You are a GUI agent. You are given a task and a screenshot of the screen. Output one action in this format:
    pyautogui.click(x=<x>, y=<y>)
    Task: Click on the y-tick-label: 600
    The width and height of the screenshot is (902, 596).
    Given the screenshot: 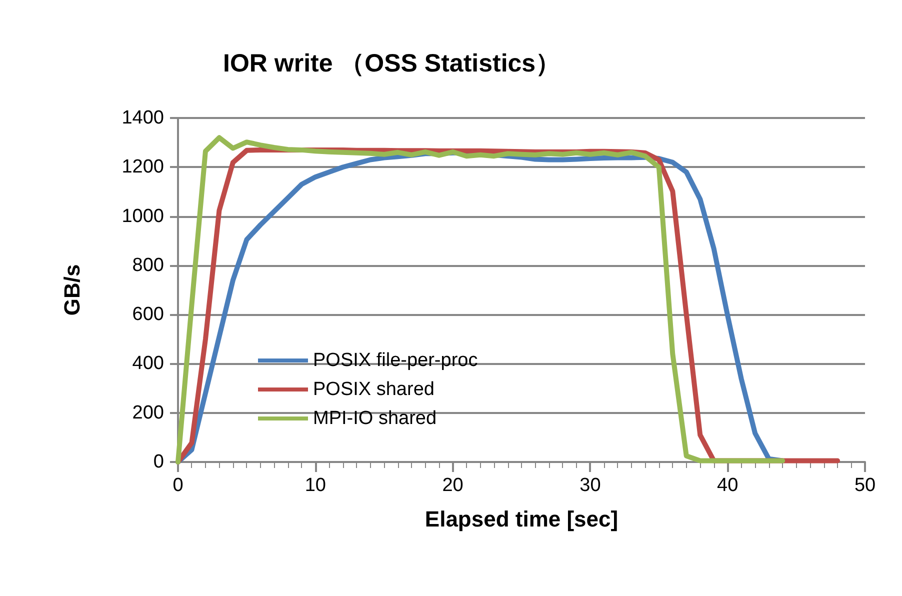 What is the action you would take?
    pyautogui.click(x=148, y=315)
    